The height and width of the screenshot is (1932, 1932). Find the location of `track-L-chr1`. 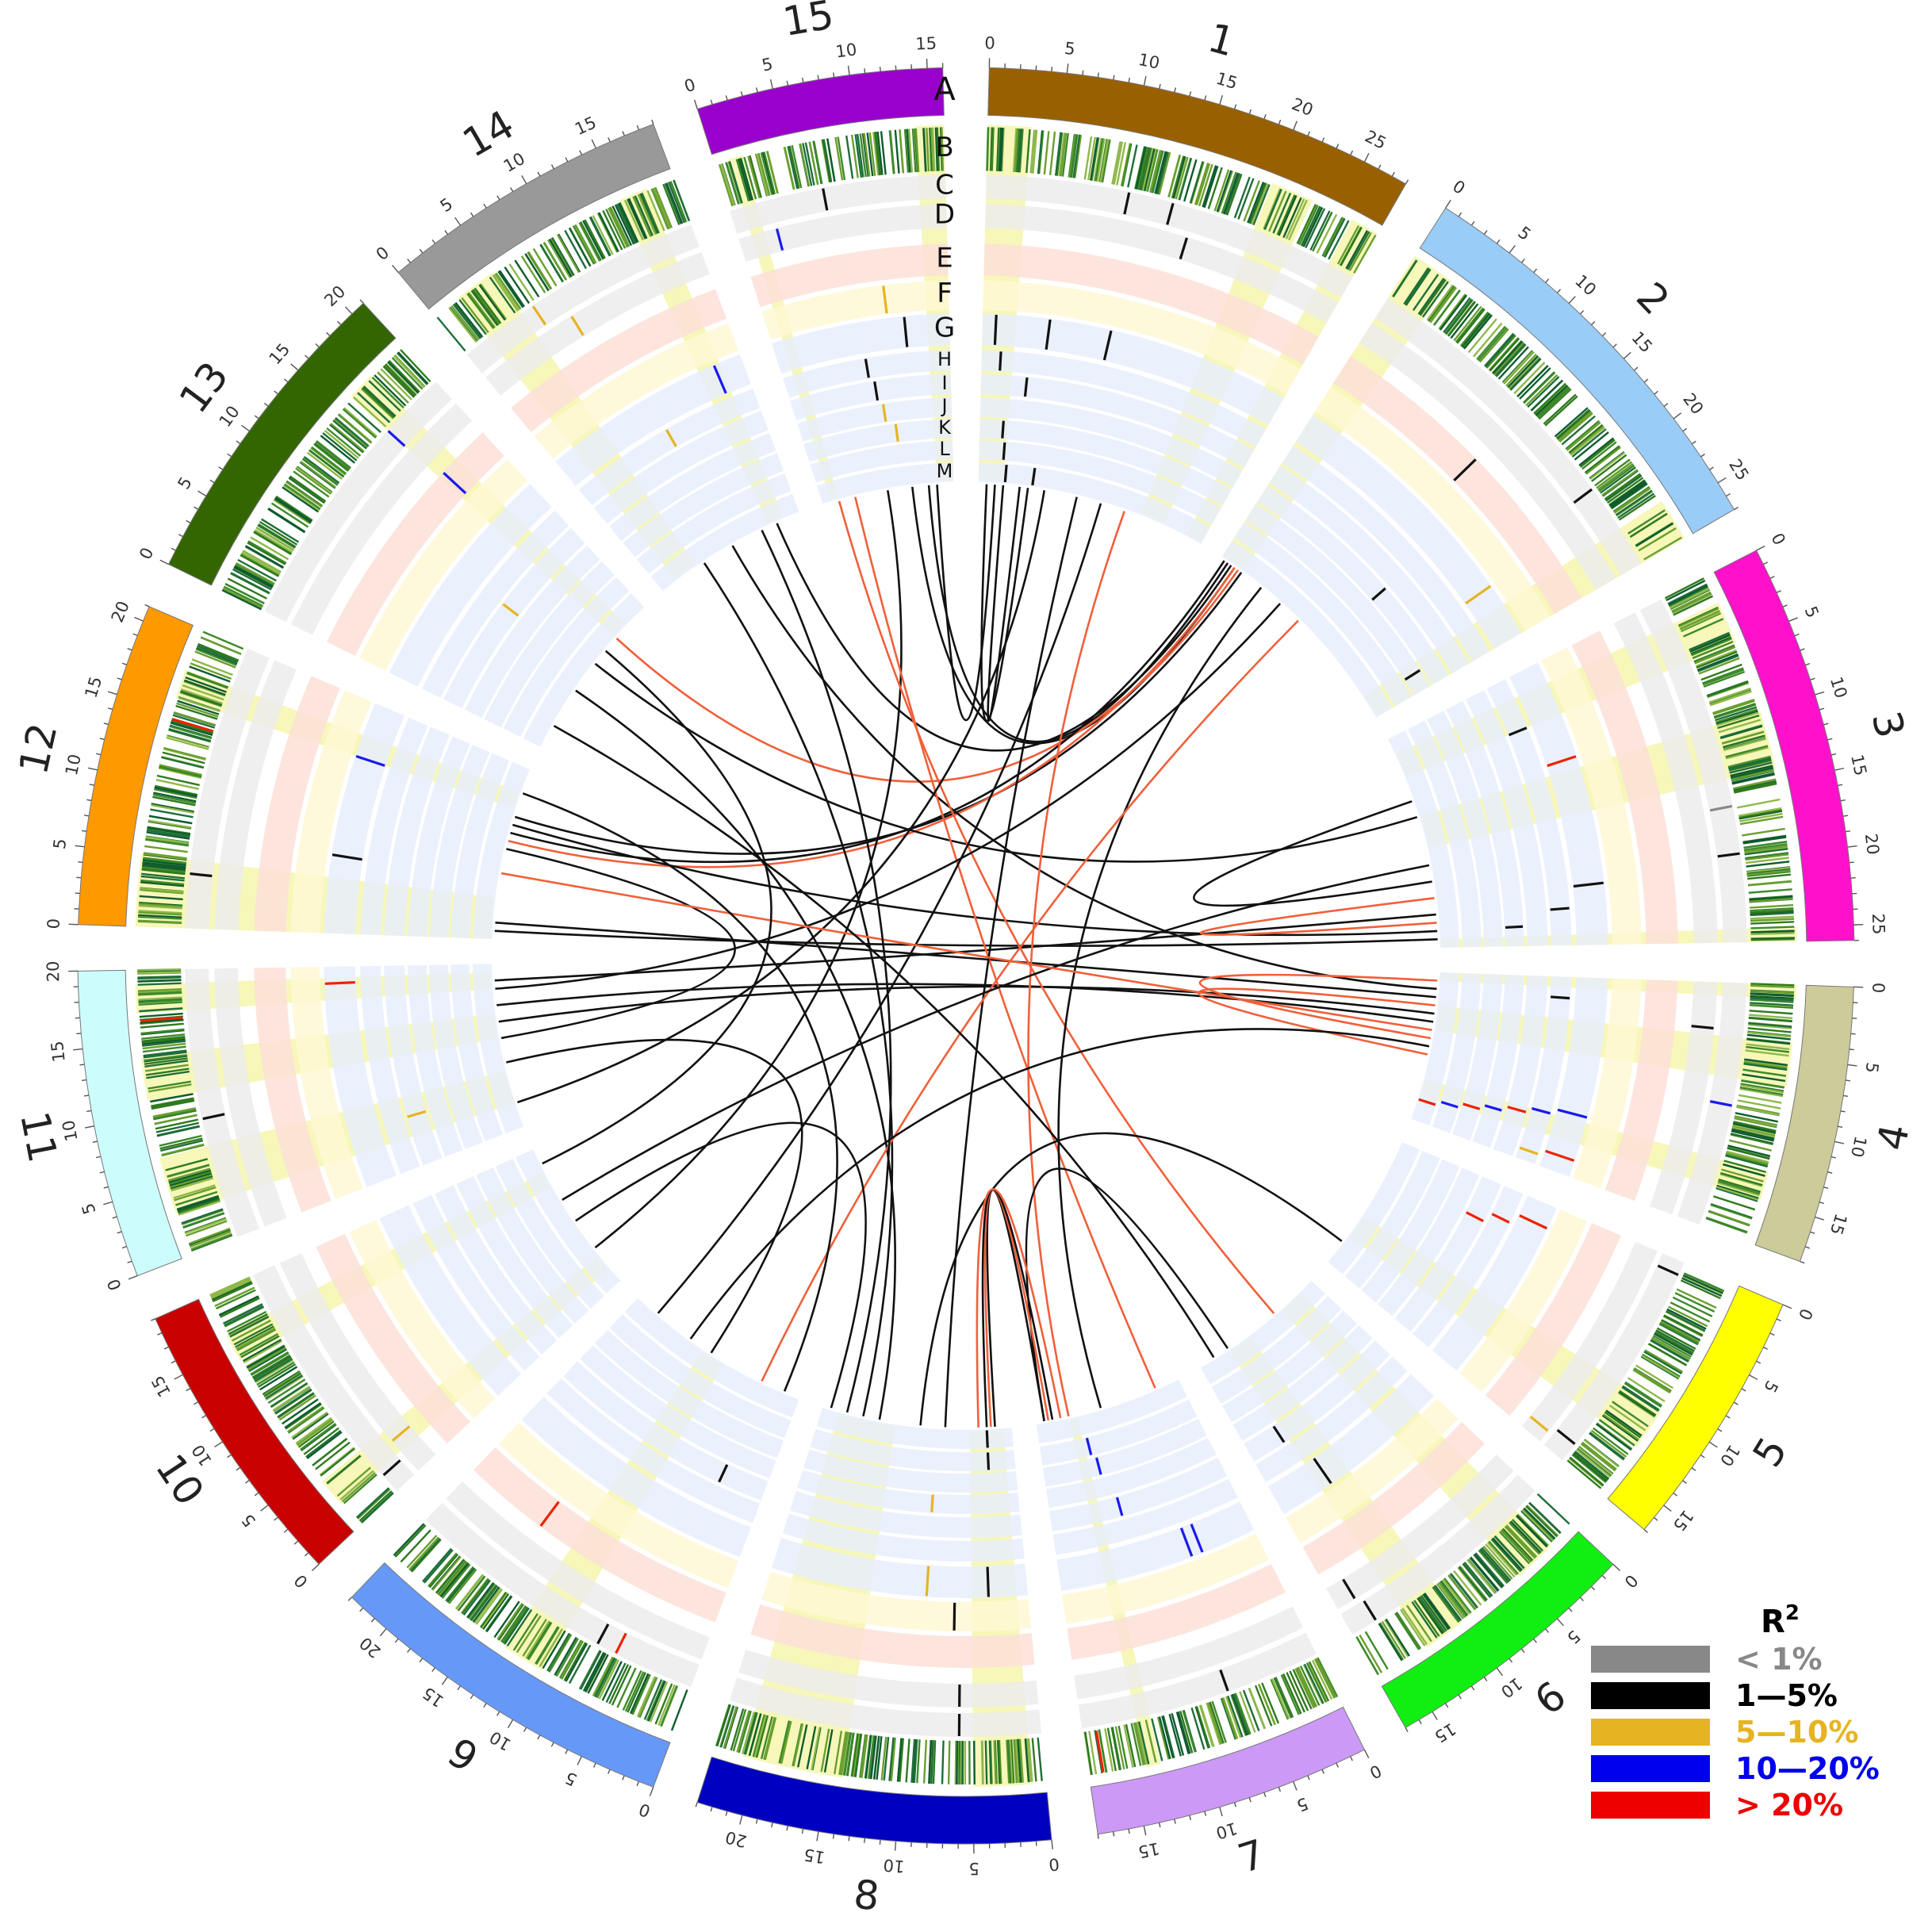

track-L-chr1 is located at coordinates (1100, 483).